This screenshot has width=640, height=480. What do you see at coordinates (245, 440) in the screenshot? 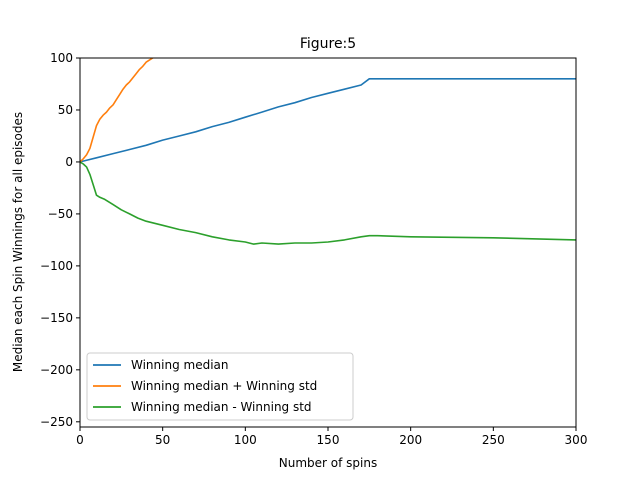
I see `x-tick-label: 100` at bounding box center [245, 440].